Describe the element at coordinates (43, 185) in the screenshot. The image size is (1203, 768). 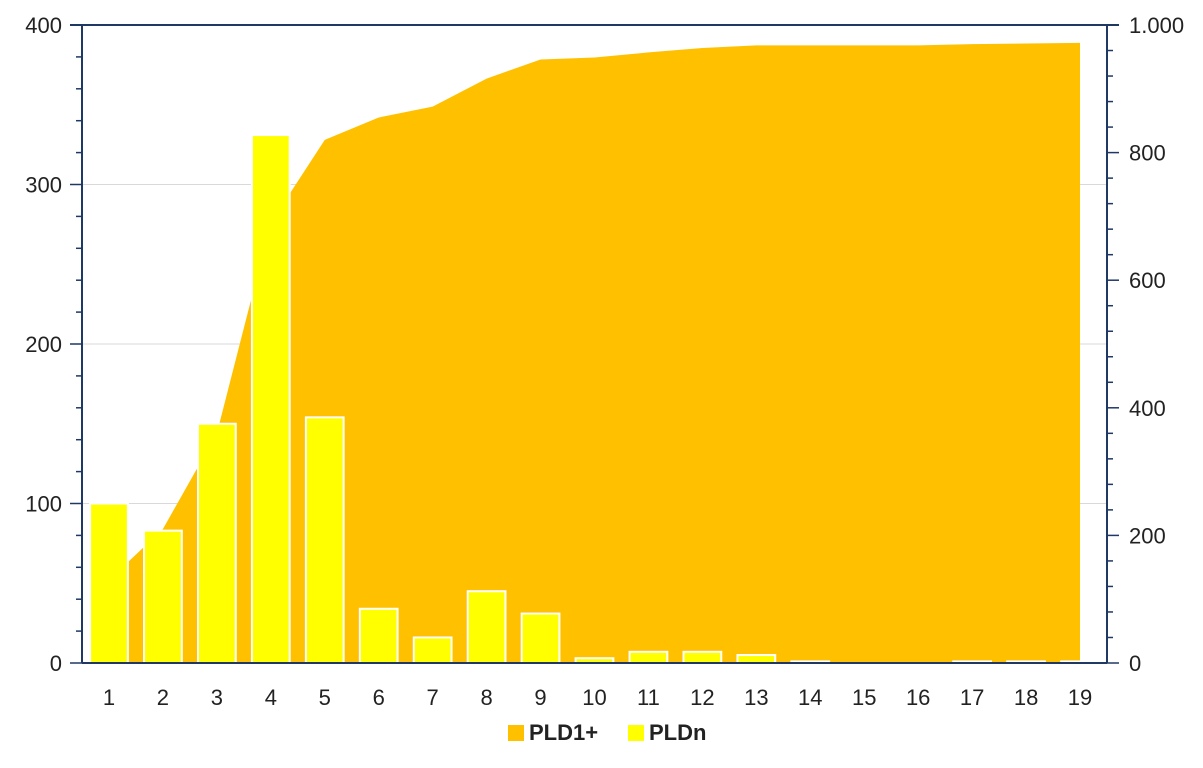
I see `y-left-tick-label: 300` at that location.